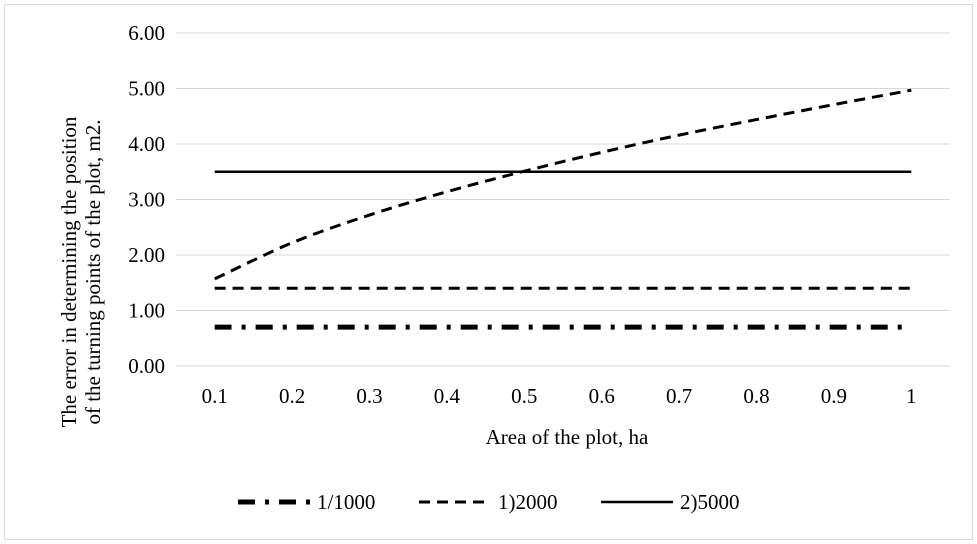 This screenshot has width=977, height=544. I want to click on x-axis-title: Area of the plot, ha, so click(567, 437).